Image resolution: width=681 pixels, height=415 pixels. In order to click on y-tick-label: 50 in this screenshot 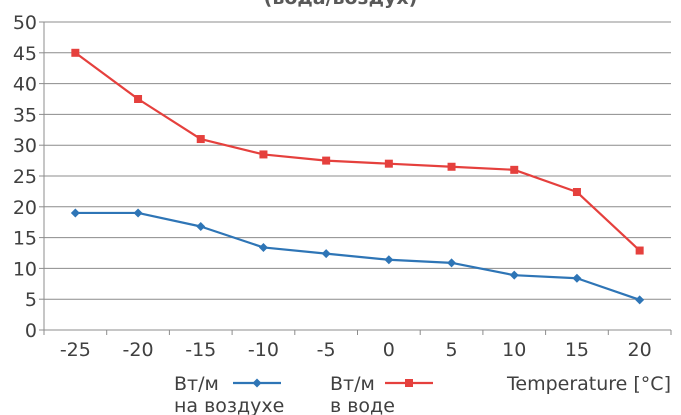, I will do `click(25, 23)`.